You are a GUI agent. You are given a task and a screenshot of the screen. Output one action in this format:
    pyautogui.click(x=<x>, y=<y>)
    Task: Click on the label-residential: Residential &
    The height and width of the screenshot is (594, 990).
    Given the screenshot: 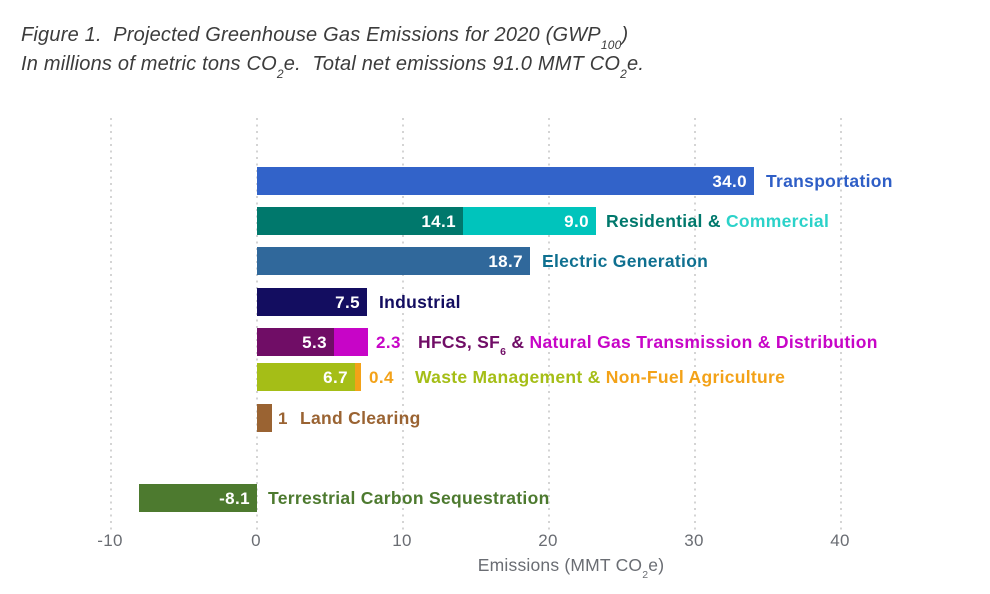 What is the action you would take?
    pyautogui.click(x=666, y=221)
    